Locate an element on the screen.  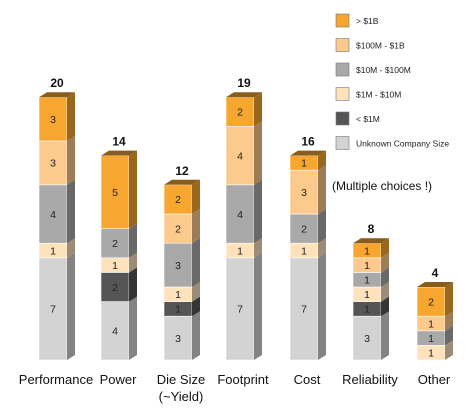
legend-entry: < $1M is located at coordinates (357, 118).